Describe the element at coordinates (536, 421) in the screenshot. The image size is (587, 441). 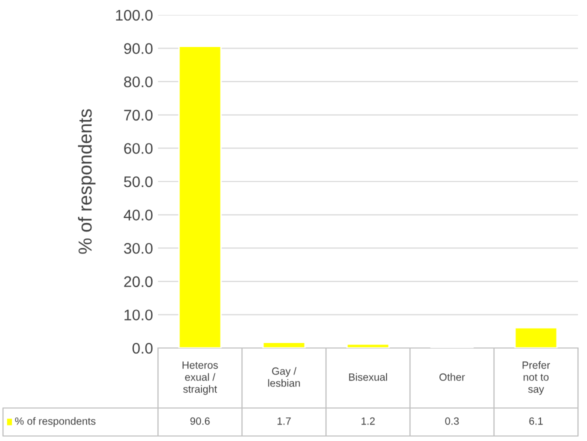
I see `data-label: 6.1` at that location.